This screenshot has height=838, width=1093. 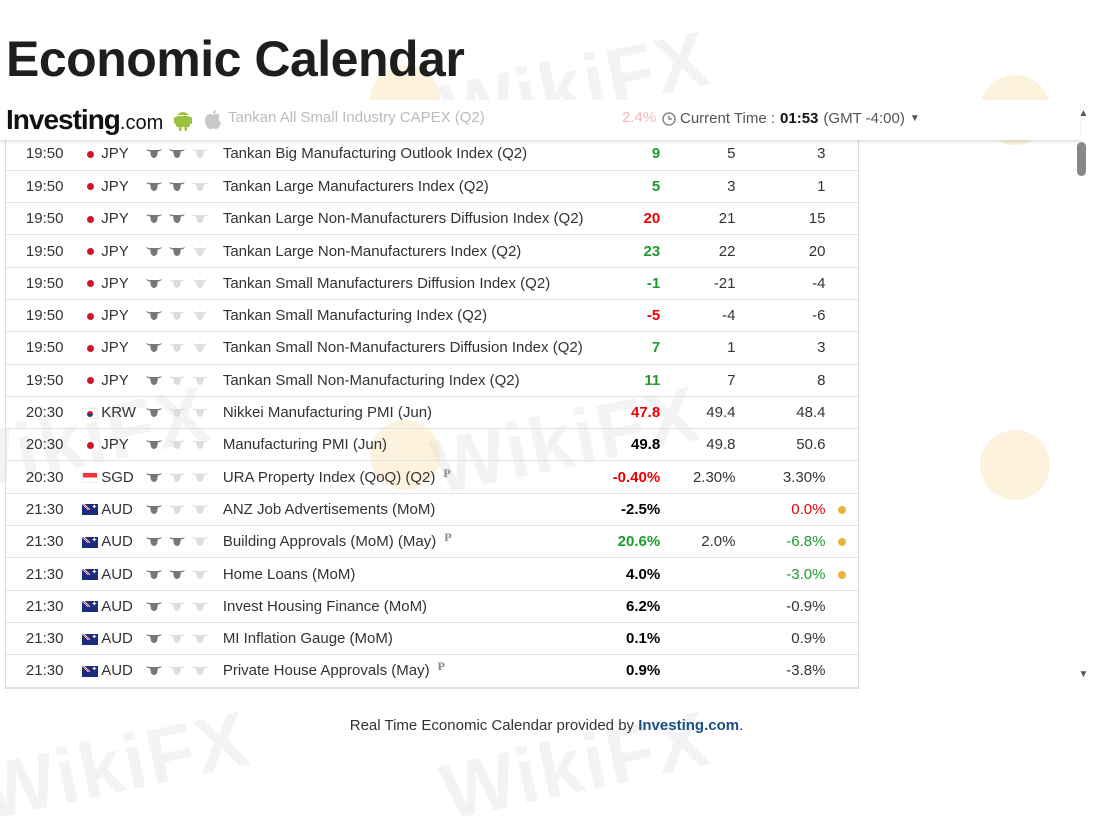 I want to click on forecast-value: -4, so click(x=729, y=316).